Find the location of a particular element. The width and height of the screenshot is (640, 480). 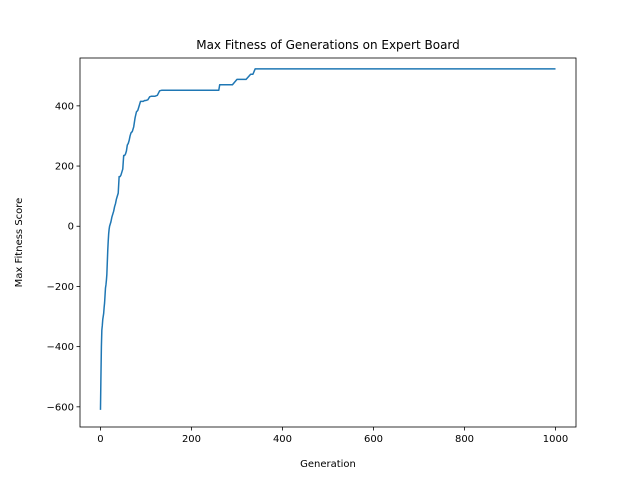

x-tick-label: 800 is located at coordinates (464, 439).